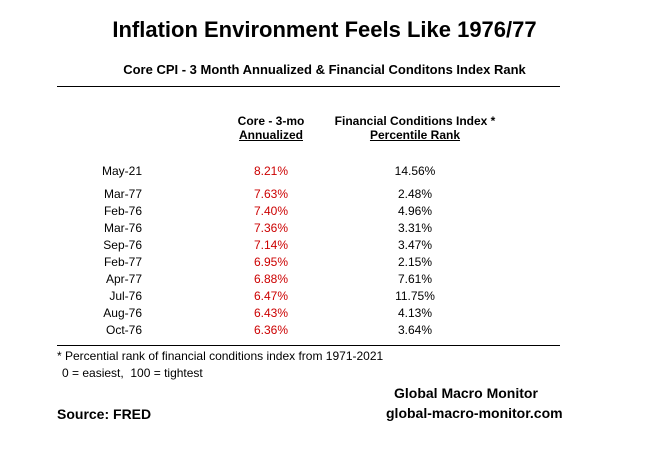 The width and height of the screenshot is (649, 464). Describe the element at coordinates (271, 171) in the screenshot. I see `row-core-value: 8.21%` at that location.